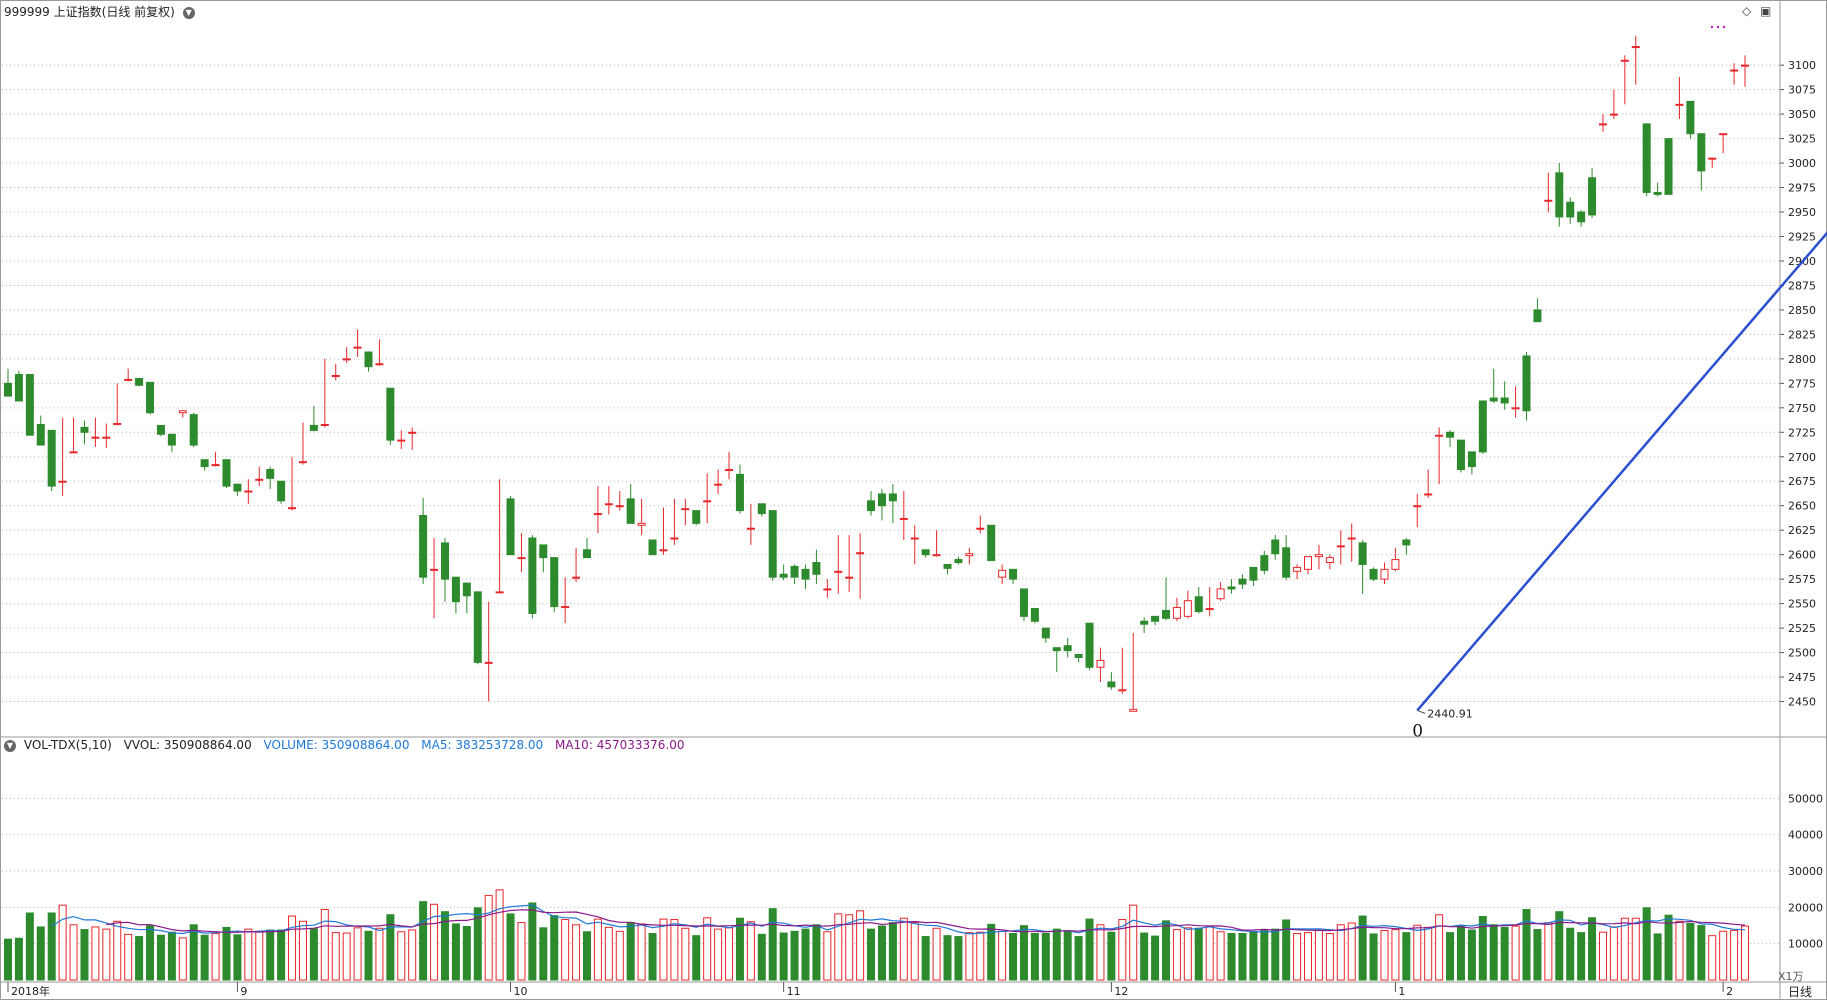 This screenshot has width=1827, height=1000. Describe the element at coordinates (926, 921) in the screenshot. I see `ma10-line` at that location.